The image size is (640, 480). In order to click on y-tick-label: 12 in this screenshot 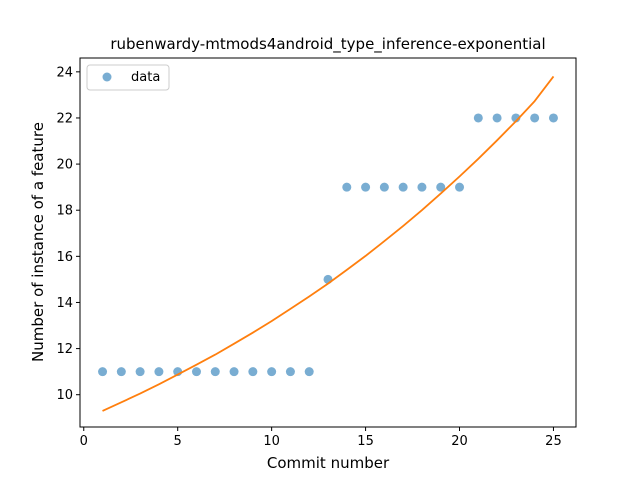, I will do `click(64, 349)`.